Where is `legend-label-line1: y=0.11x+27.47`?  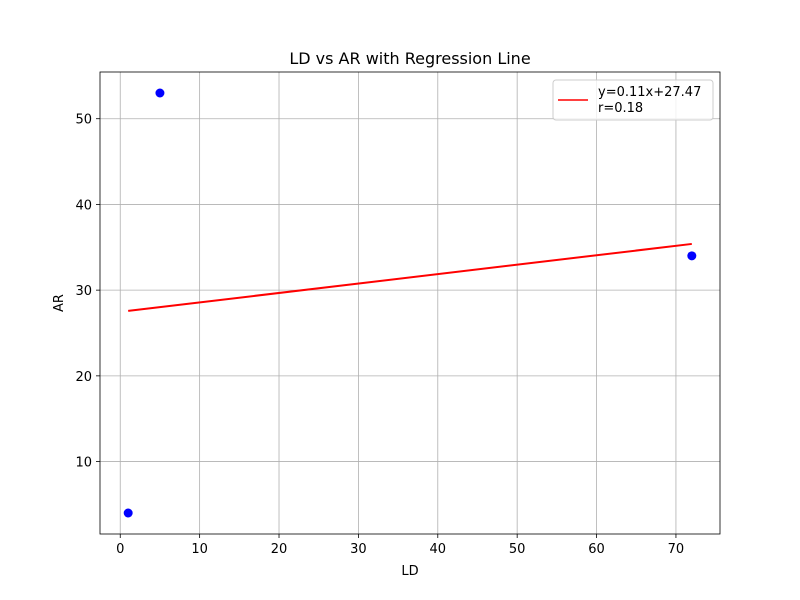
legend-label-line1: y=0.11x+27.47 is located at coordinates (649, 92).